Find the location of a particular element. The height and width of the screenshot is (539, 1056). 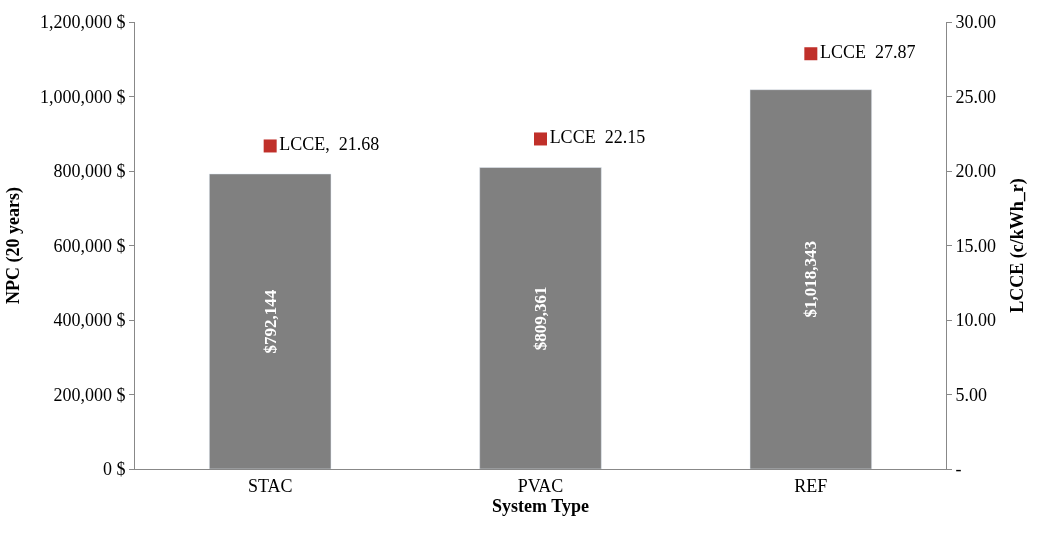

y2-tick-label: 20.00 is located at coordinates (976, 171).